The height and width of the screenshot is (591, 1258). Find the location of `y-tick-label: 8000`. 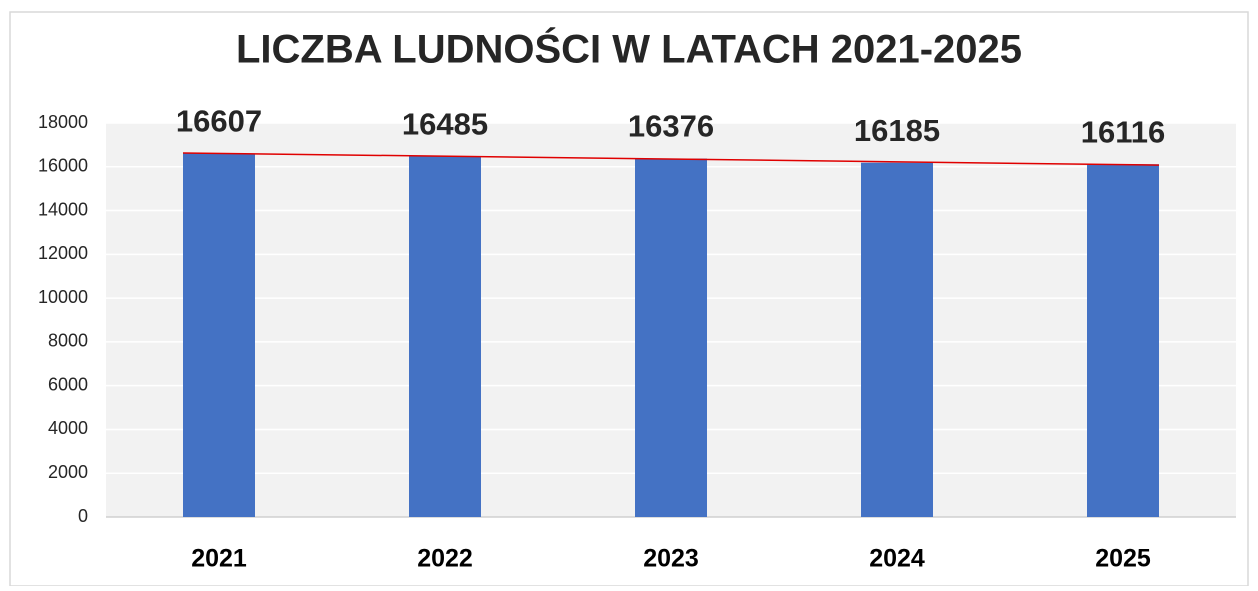

y-tick-label: 8000 is located at coordinates (68, 341).